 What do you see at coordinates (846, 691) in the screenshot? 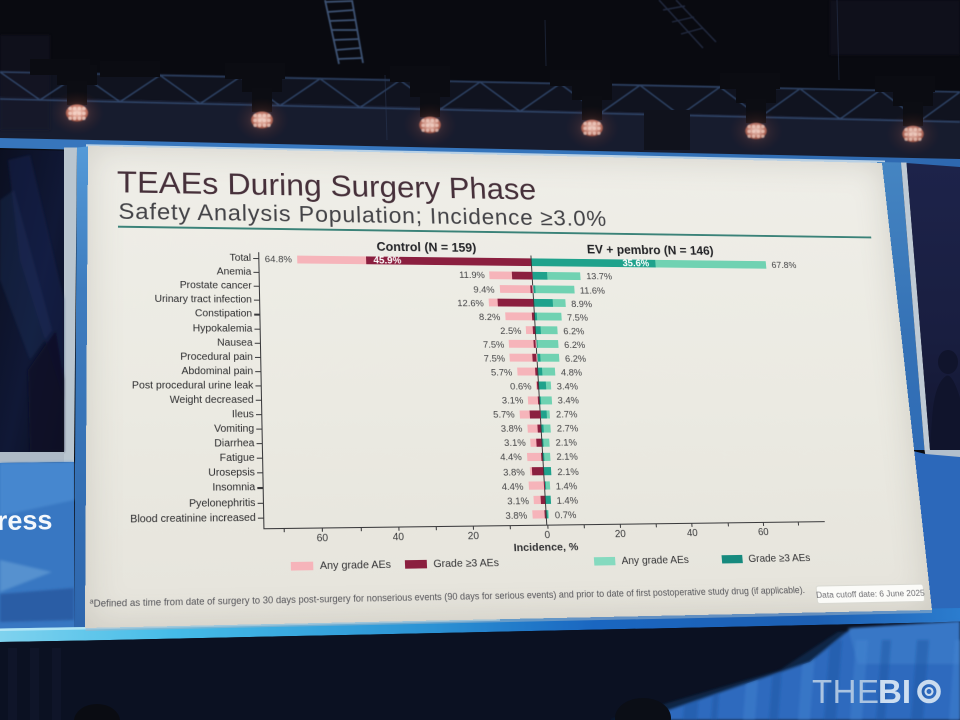
I see `svg-text: THE` at bounding box center [846, 691].